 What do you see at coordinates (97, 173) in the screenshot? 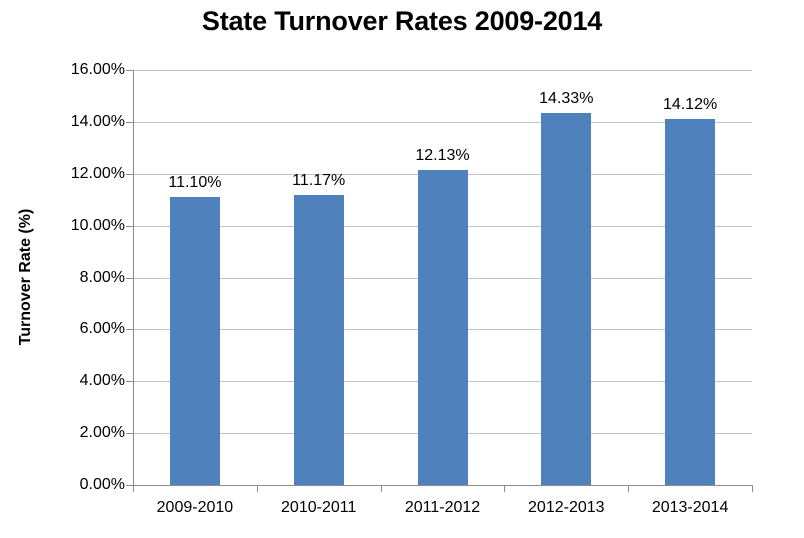
I see `y-axis-tick-label: 12.00%` at bounding box center [97, 173].